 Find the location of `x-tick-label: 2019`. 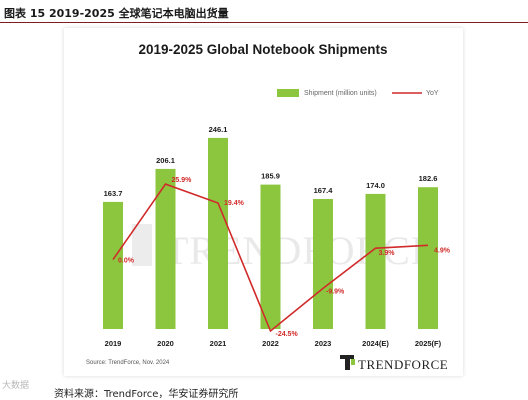

x-tick-label: 2019 is located at coordinates (113, 343).